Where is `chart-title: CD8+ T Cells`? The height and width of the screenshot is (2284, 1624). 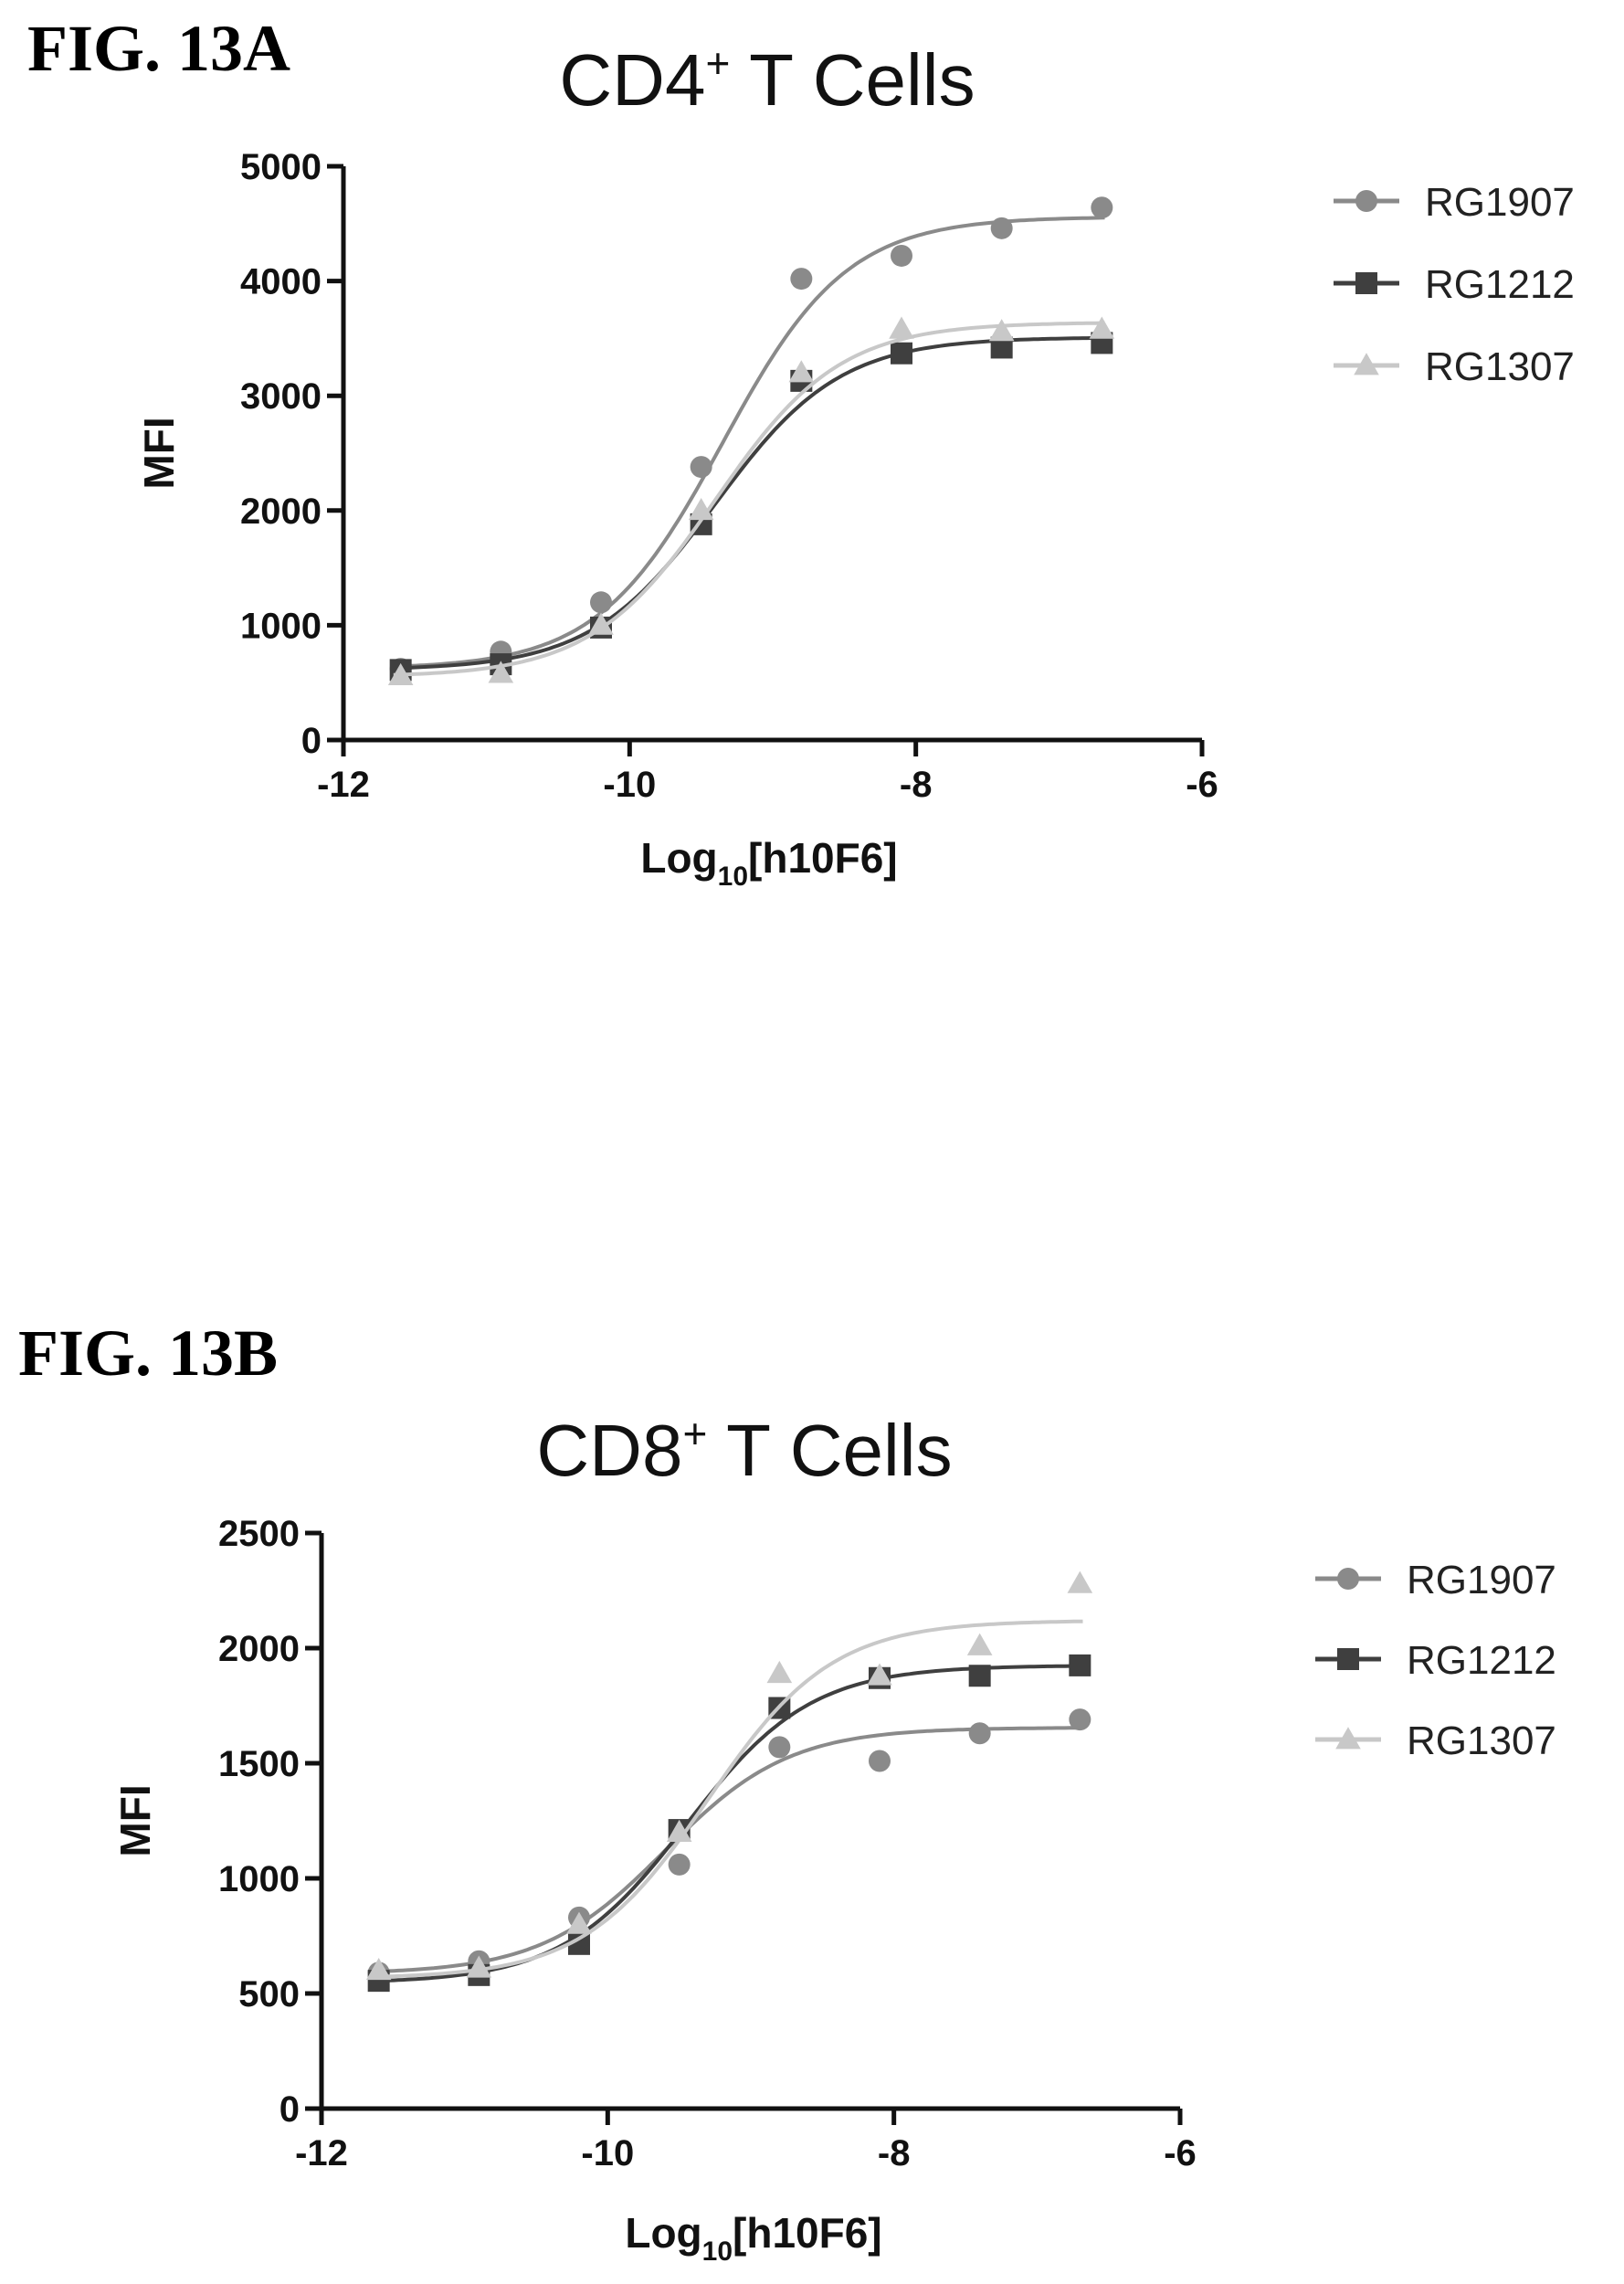 chart-title: CD8+ T Cells is located at coordinates (744, 1450).